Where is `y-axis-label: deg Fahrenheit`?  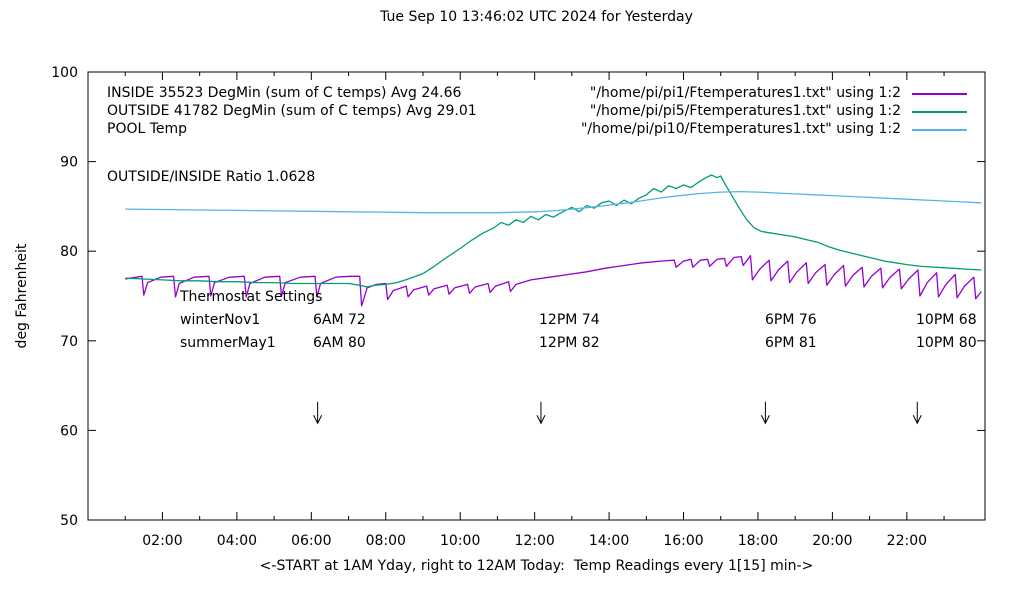
y-axis-label: deg Fahrenheit is located at coordinates (22, 296).